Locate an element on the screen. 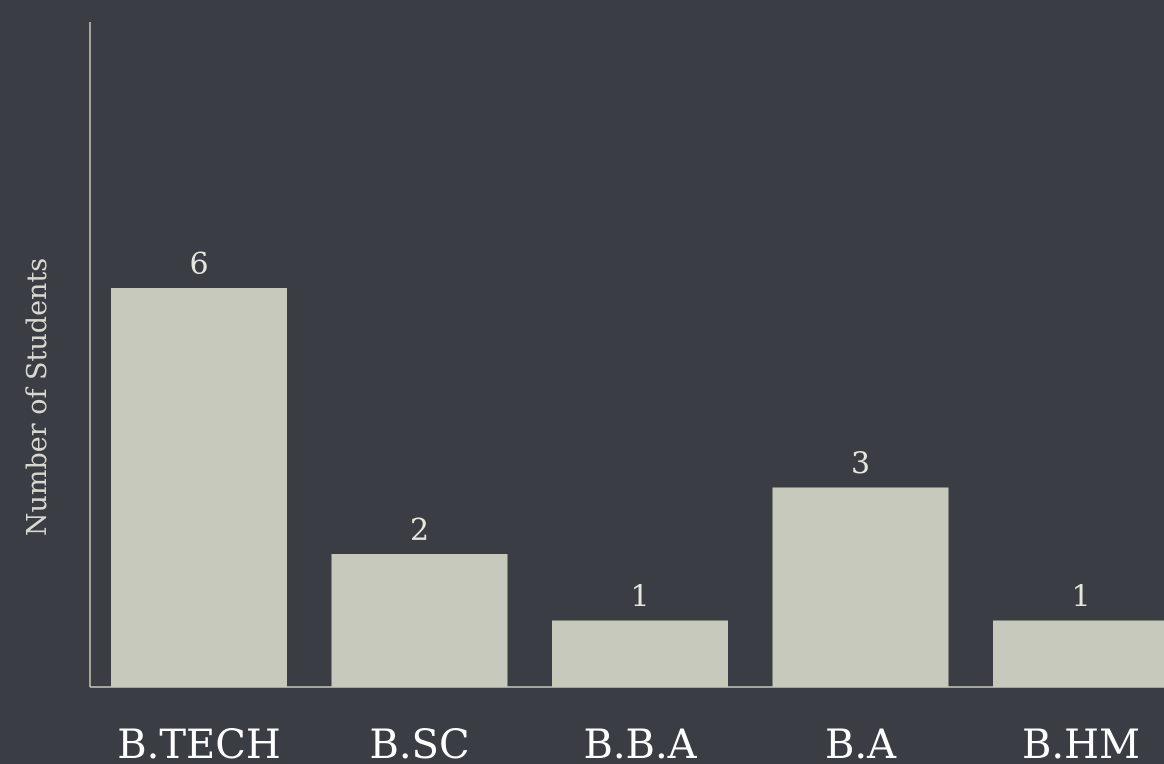  bar-b-hm is located at coordinates (1078, 653).